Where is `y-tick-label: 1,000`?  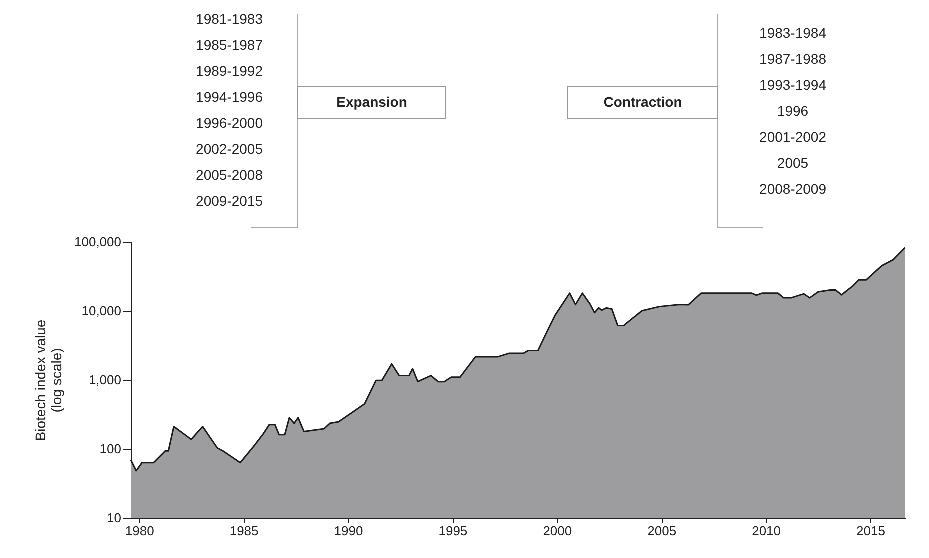
y-tick-label: 1,000 is located at coordinates (105, 380).